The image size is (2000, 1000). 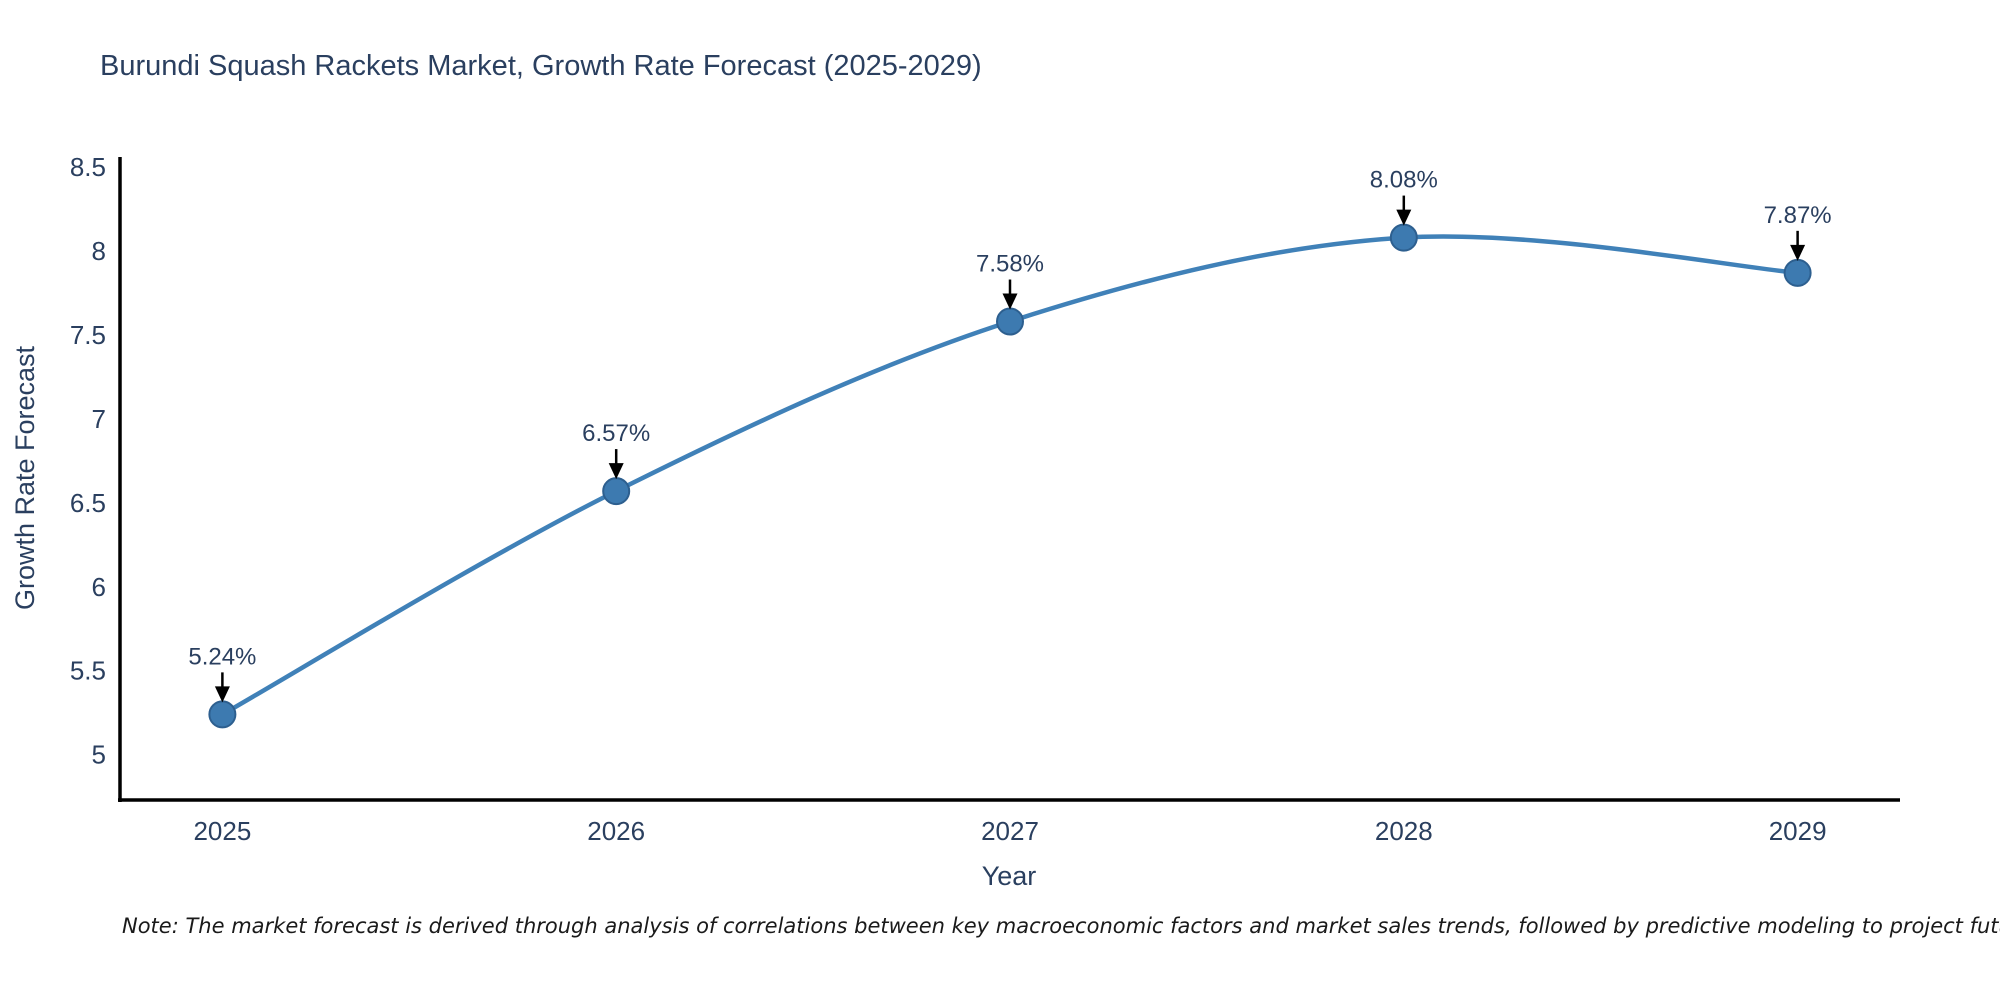 I want to click on x-tick-label: 2029, so click(x=1798, y=831).